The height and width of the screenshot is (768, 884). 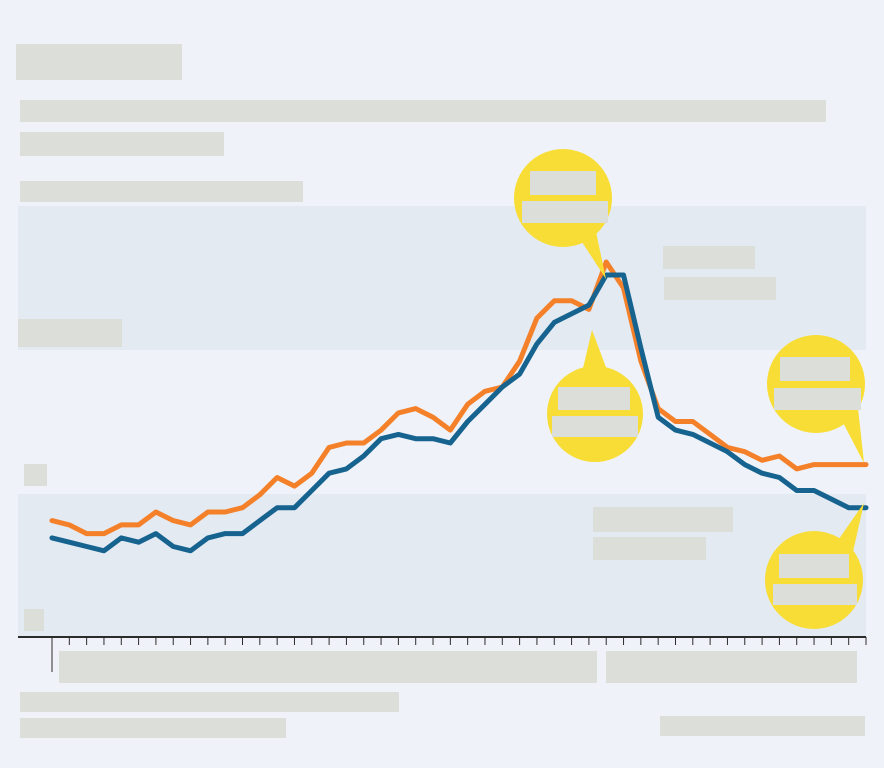 I want to click on annotation-placeholder-2b, so click(x=649, y=548).